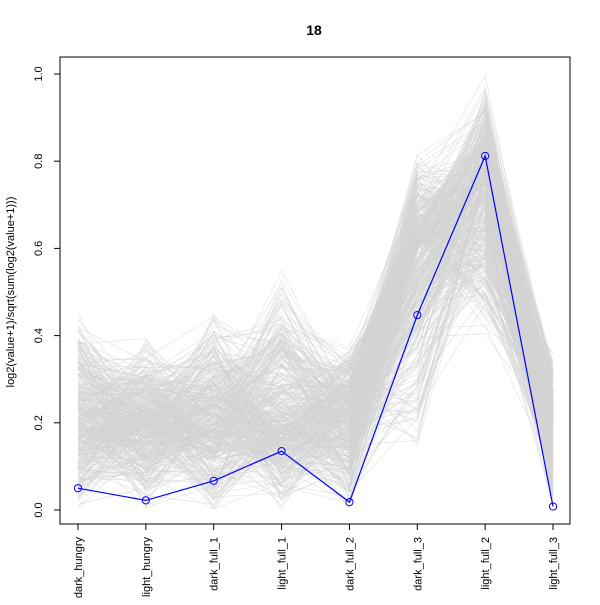 The image size is (600, 605). Describe the element at coordinates (39, 248) in the screenshot. I see `y-tick-label: 0.6` at that location.